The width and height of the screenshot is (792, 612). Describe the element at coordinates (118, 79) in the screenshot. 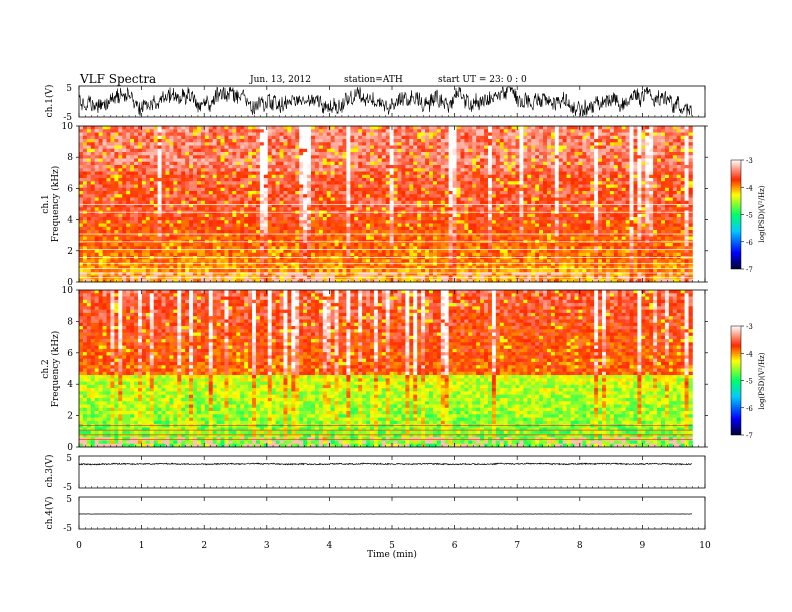

I see `chart-title: VLF Spectra` at that location.